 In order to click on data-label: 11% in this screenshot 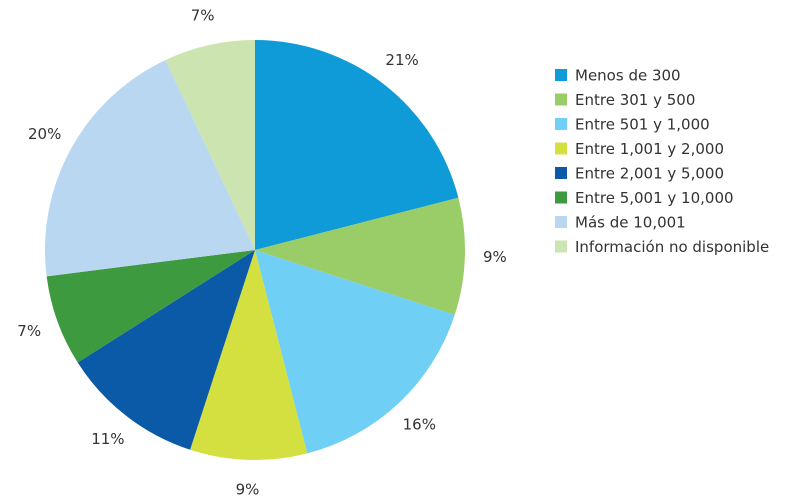, I will do `click(107, 439)`.